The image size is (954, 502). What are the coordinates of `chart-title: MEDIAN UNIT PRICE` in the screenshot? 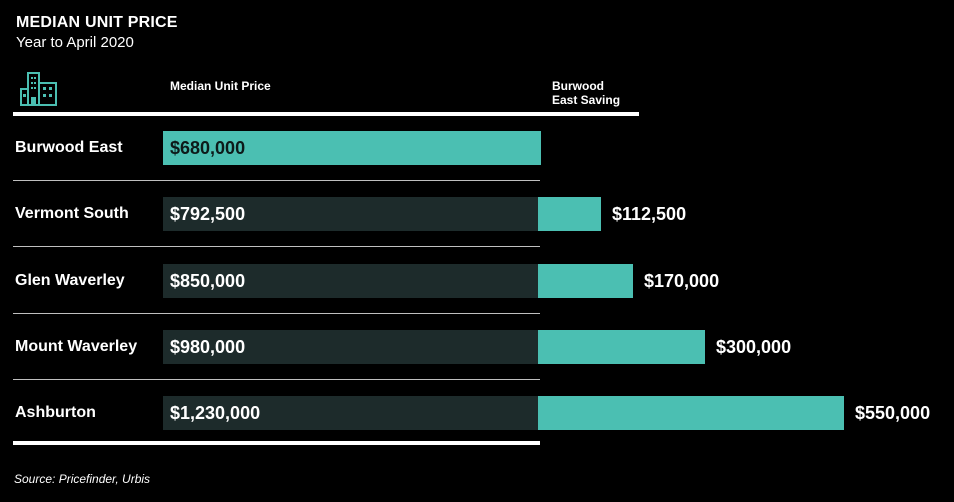 It's located at (97, 22).